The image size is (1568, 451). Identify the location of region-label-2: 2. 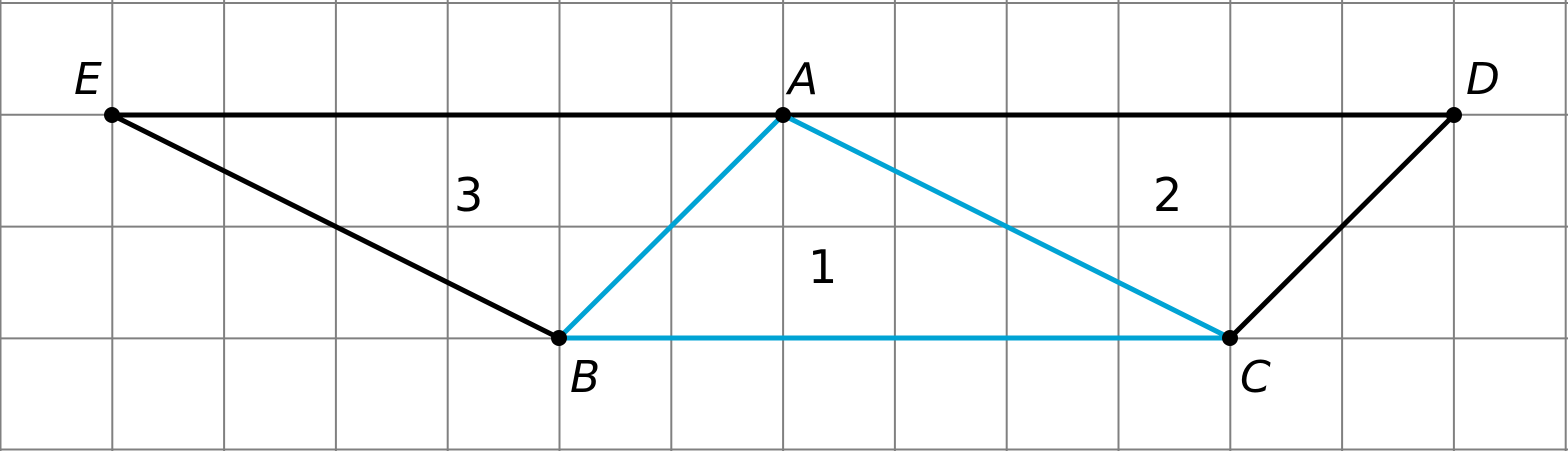
(1167, 195).